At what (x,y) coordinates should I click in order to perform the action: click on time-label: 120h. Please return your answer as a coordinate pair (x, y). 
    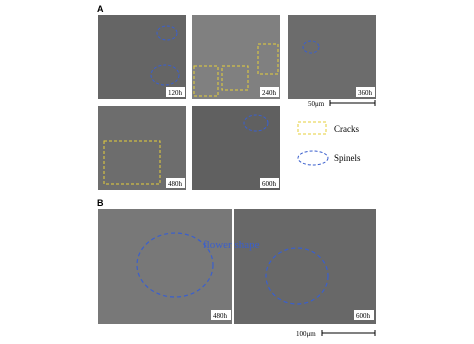
    Looking at the image, I should click on (175, 93).